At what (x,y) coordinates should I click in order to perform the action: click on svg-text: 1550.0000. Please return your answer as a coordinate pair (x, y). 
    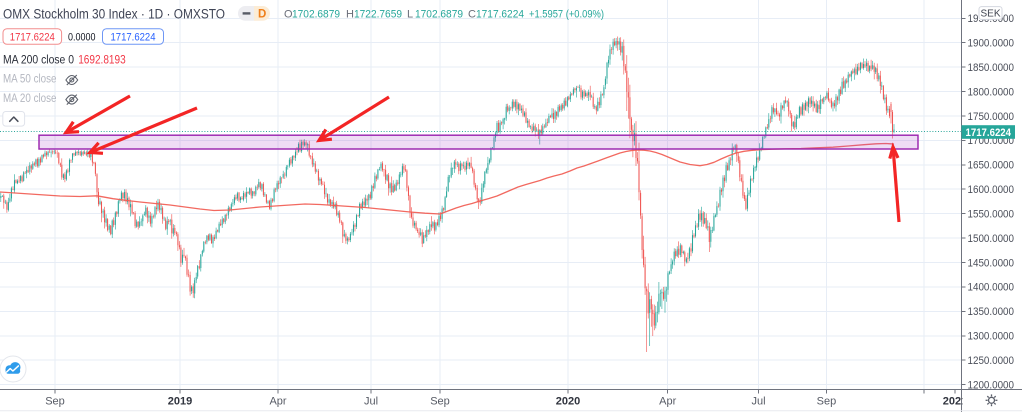
    Looking at the image, I should click on (991, 215).